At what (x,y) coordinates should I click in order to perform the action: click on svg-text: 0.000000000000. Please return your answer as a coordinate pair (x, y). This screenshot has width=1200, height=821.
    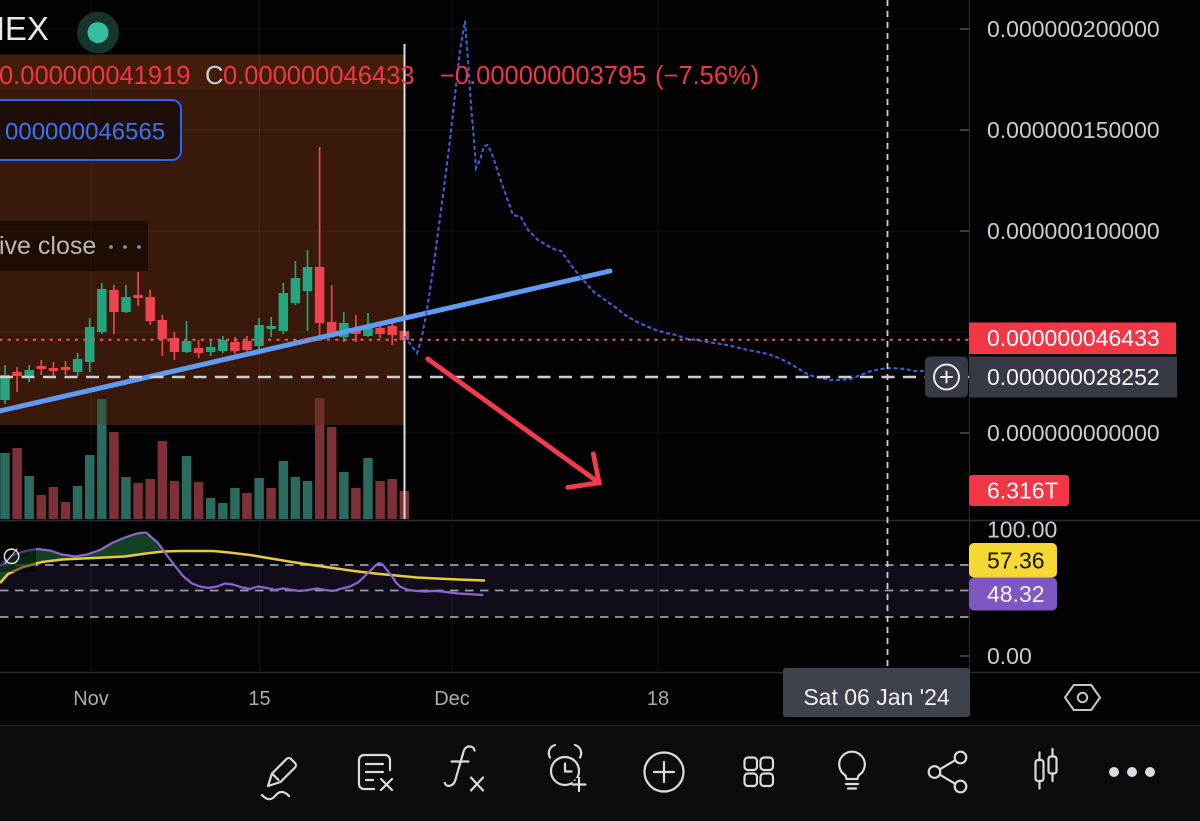
    Looking at the image, I should click on (1073, 433).